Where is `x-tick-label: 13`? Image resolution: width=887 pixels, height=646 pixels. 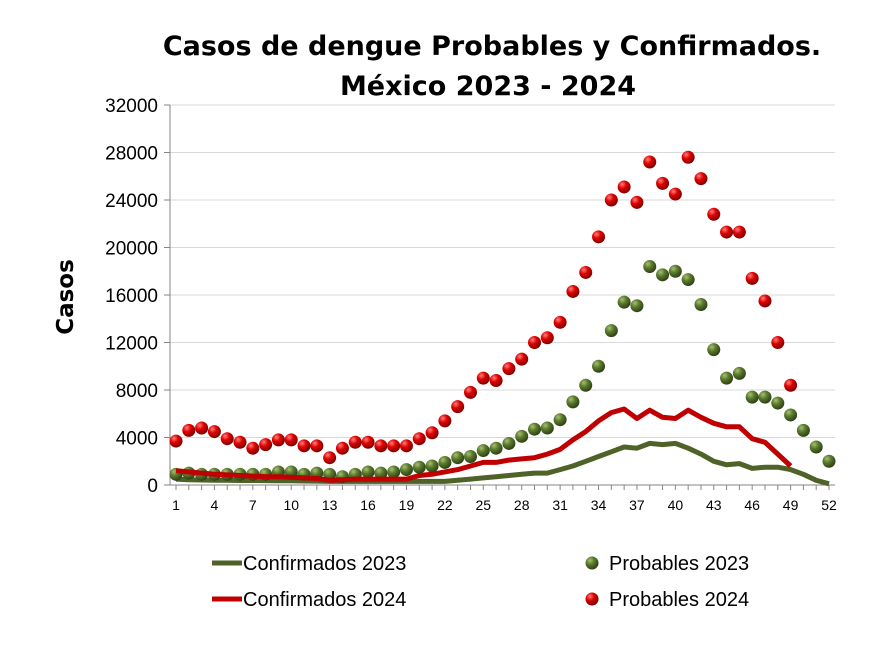
x-tick-label: 13 is located at coordinates (330, 505).